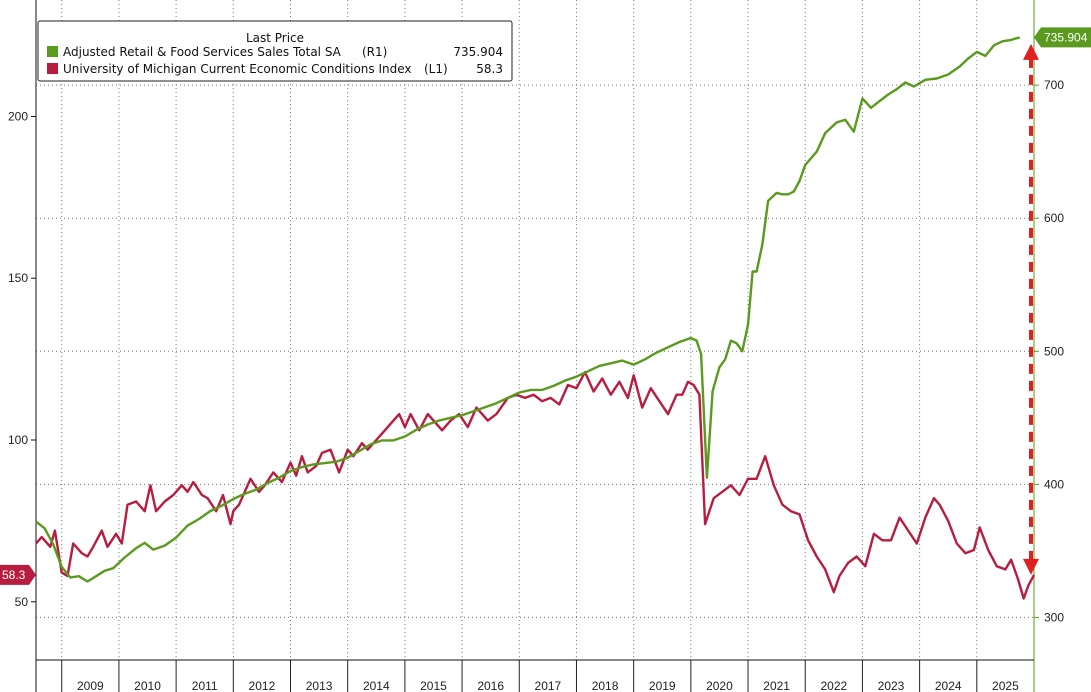  I want to click on left-axis-tick-label: 50, so click(22, 602).